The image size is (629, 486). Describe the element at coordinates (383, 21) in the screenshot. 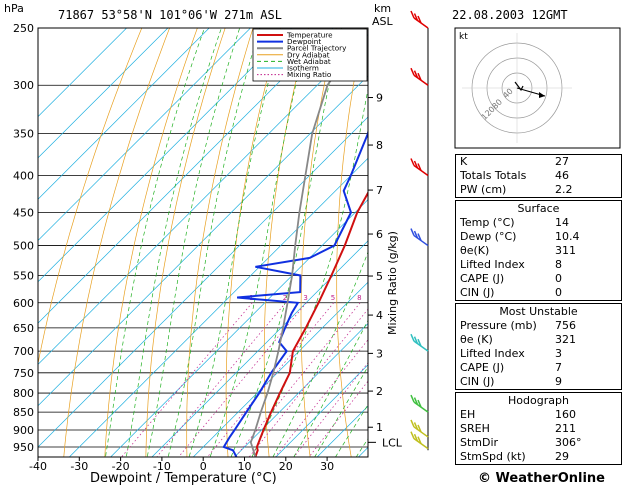

I see `asl-label: ASL` at that location.